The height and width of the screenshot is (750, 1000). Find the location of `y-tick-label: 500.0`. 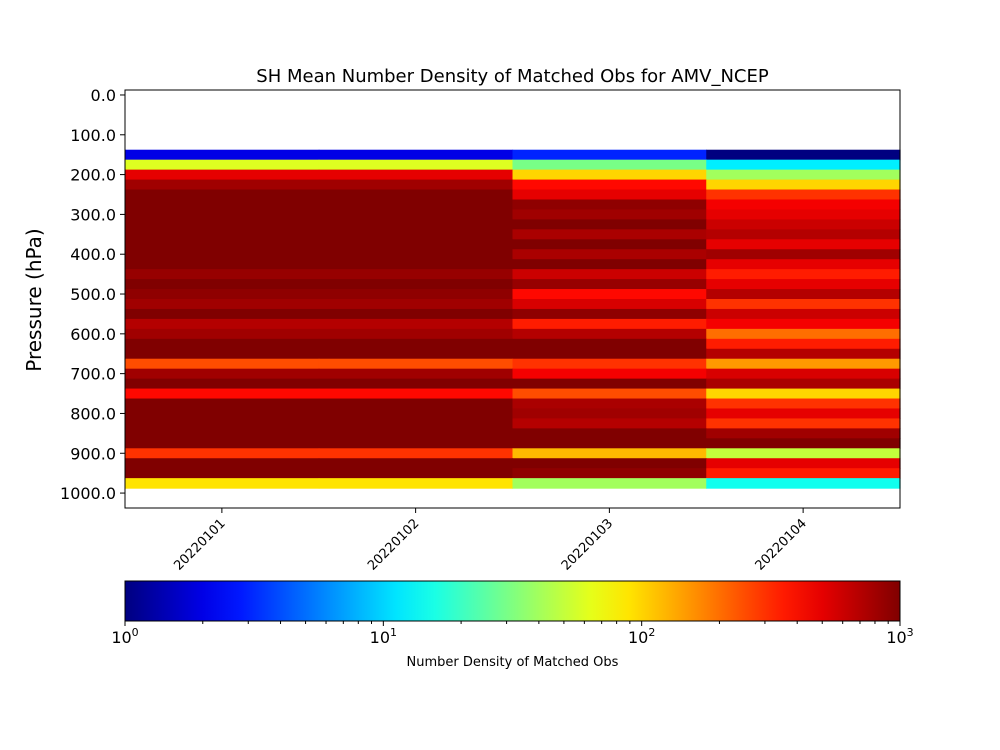

y-tick-label: 500.0 is located at coordinates (93, 294).